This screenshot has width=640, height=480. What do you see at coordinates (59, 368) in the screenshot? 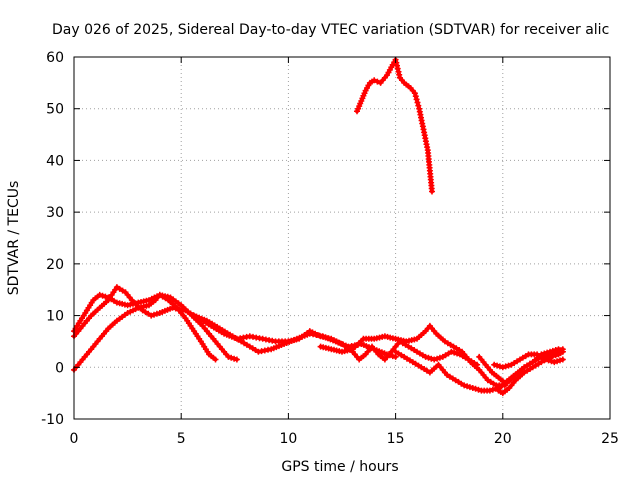
I see `y-tick-label: 0` at bounding box center [59, 368].